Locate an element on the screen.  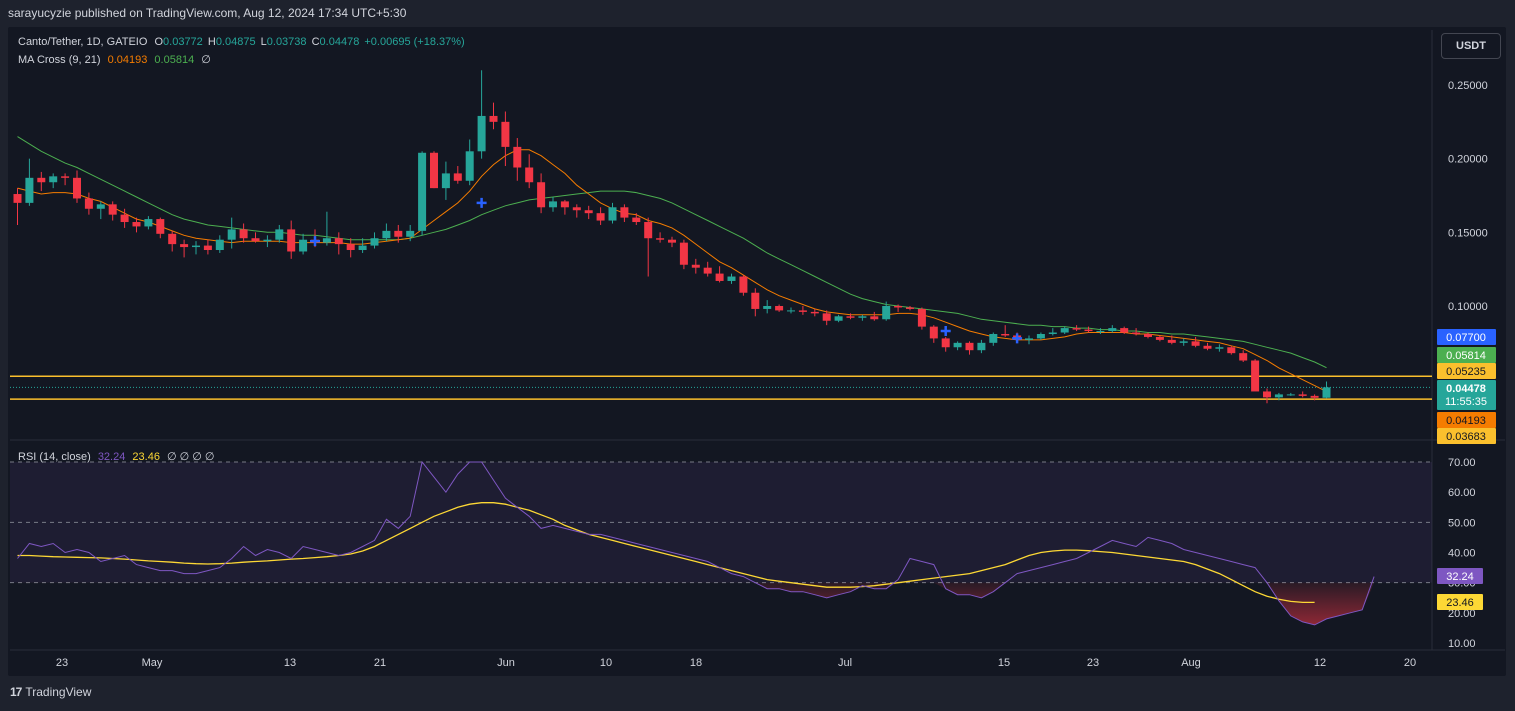
rsi-tag-bg is located at coordinates (1460, 576).